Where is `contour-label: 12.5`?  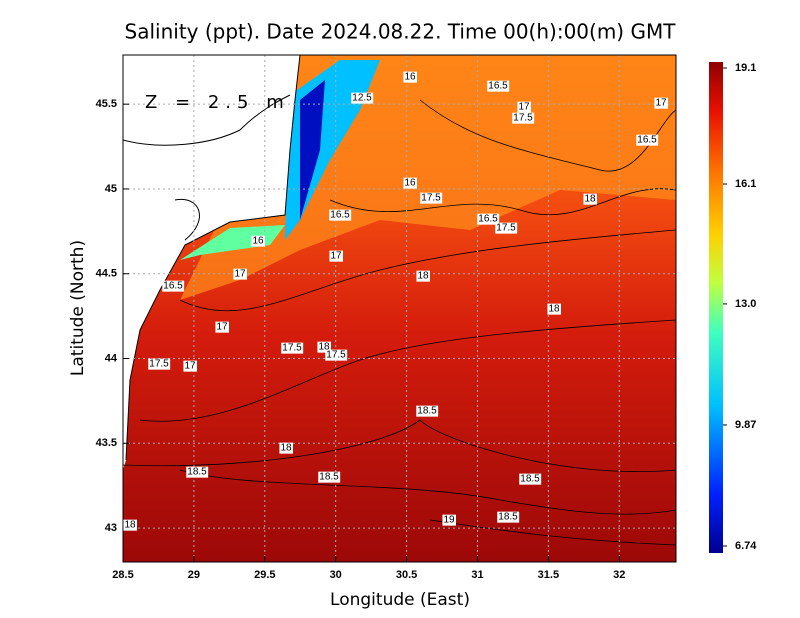
contour-label: 12.5 is located at coordinates (362, 98).